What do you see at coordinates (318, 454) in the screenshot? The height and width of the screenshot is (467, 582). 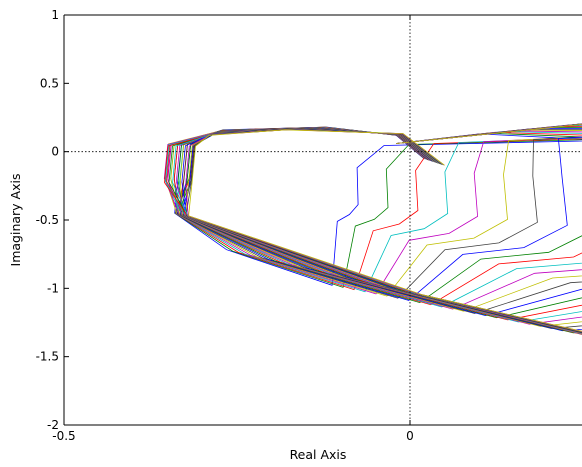 I see `x-axis-title: Real Axis` at bounding box center [318, 454].